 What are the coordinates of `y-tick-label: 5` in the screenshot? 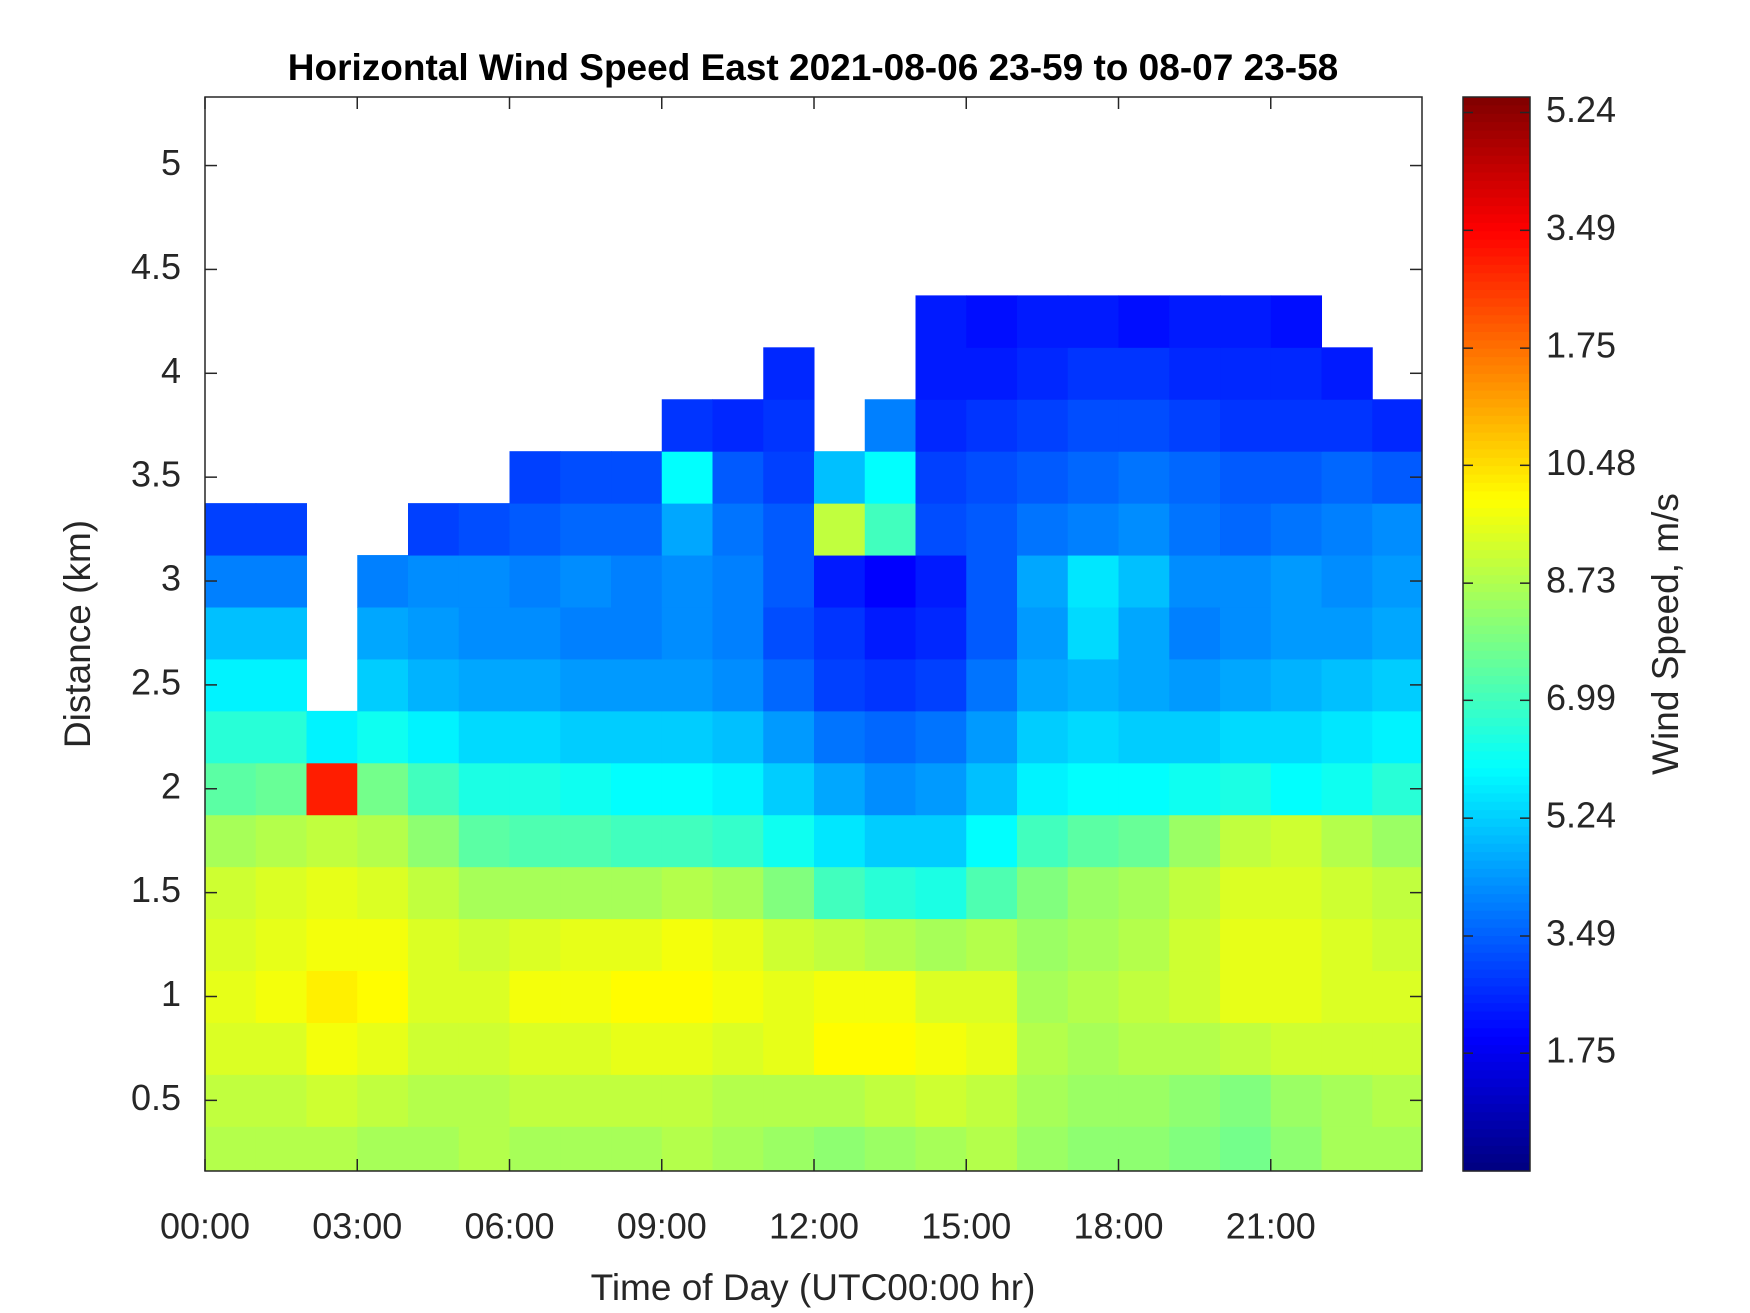 It's located at (171, 162).